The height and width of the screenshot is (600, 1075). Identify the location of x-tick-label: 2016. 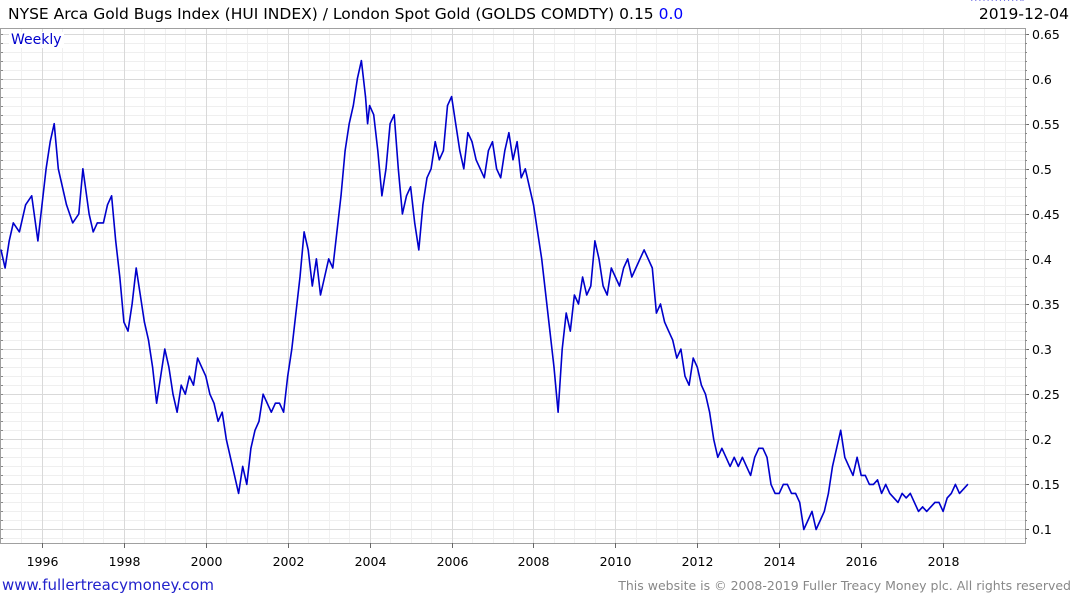
(862, 561).